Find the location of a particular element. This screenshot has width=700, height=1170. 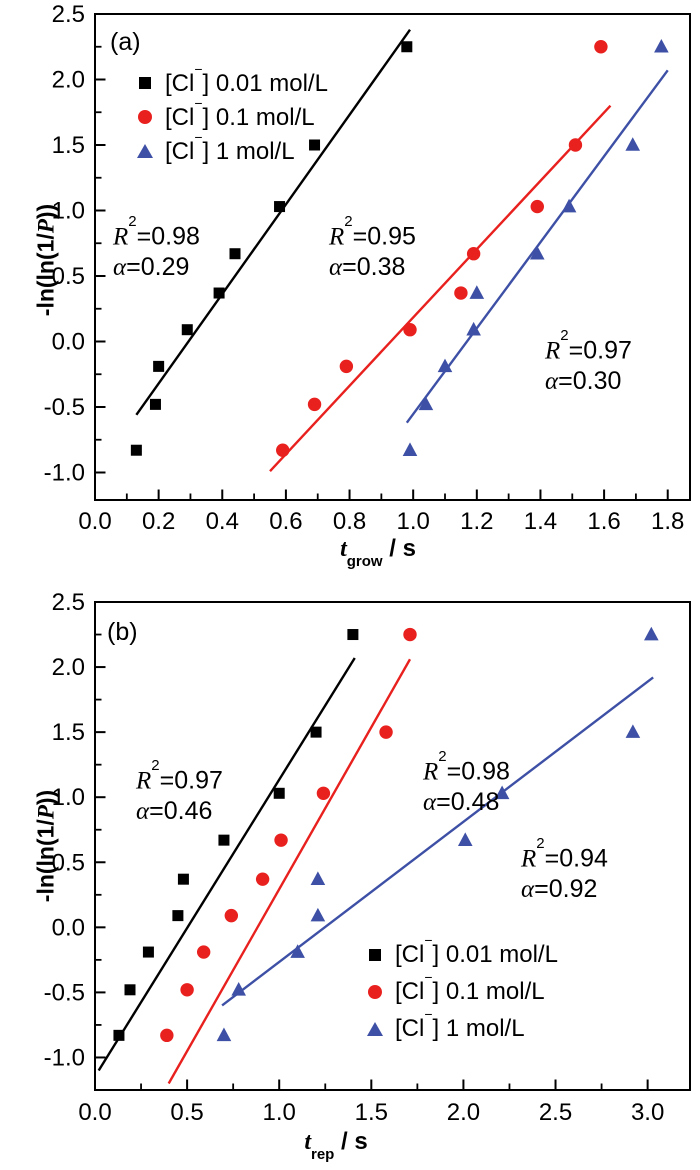

fit-stats-a-blue: R2=0.97 α=0.30 is located at coordinates (588, 361).